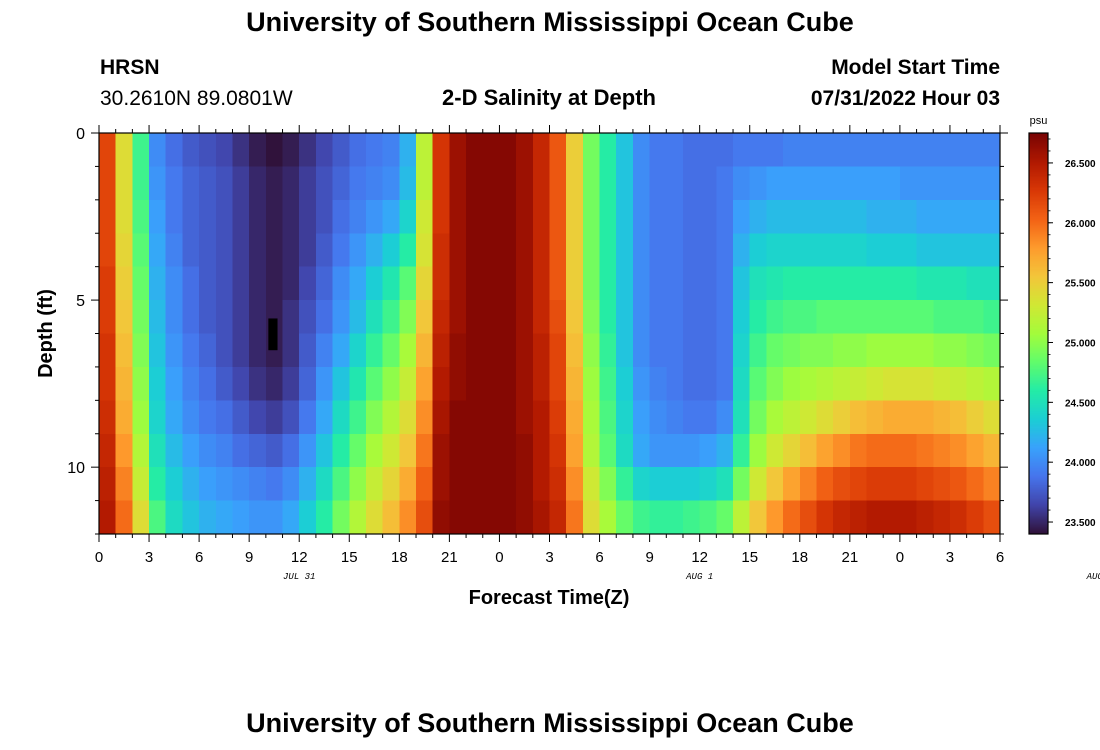 Image resolution: width=1100 pixels, height=750 pixels. What do you see at coordinates (46, 333) in the screenshot?
I see `y-axis-label: Depth (ft)` at bounding box center [46, 333].